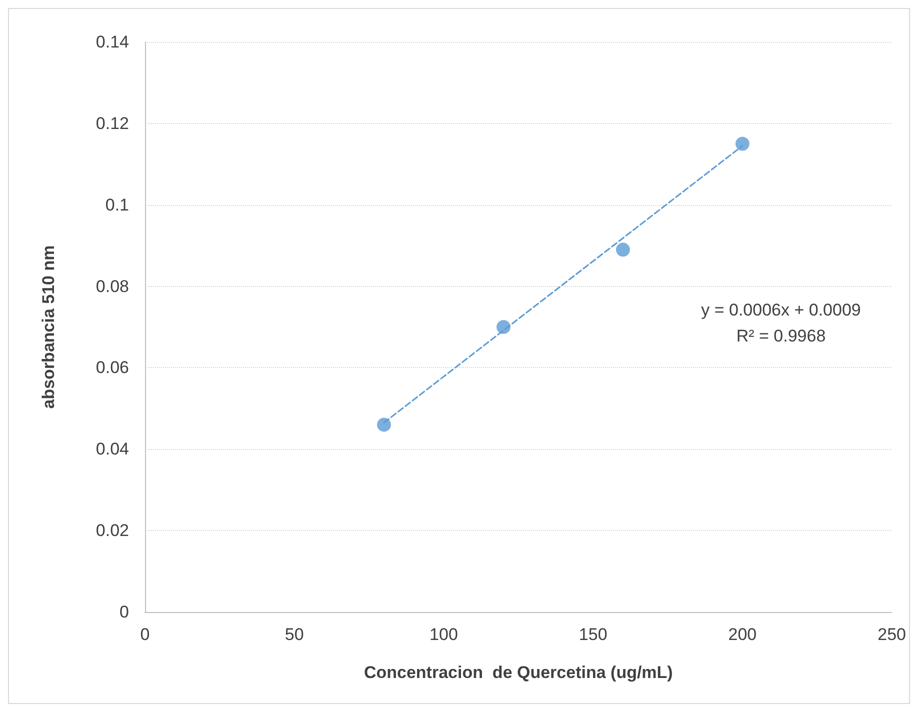 The height and width of the screenshot is (713, 920). Describe the element at coordinates (593, 634) in the screenshot. I see `x-tick-label: 150` at that location.